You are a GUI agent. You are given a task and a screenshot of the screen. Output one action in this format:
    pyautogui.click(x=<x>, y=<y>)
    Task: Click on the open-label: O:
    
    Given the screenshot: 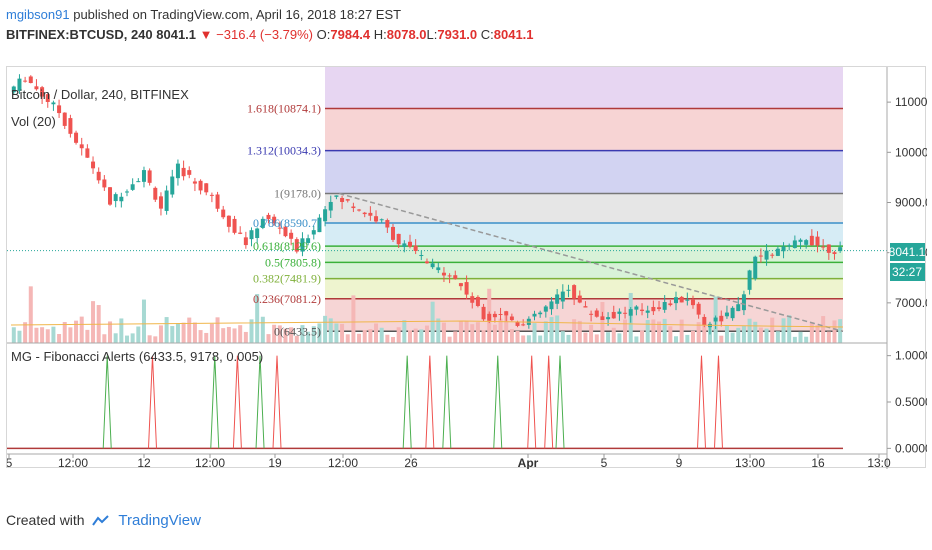 What is the action you would take?
    pyautogui.click(x=323, y=34)
    